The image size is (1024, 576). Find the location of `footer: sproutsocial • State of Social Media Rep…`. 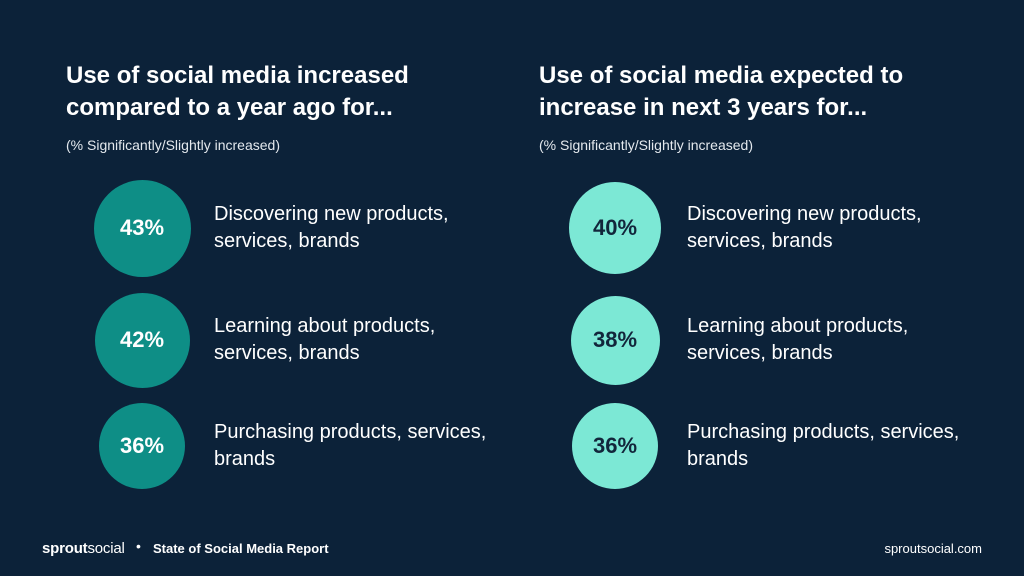

footer: sproutsocial • State of Social Media Rep… is located at coordinates (512, 550).